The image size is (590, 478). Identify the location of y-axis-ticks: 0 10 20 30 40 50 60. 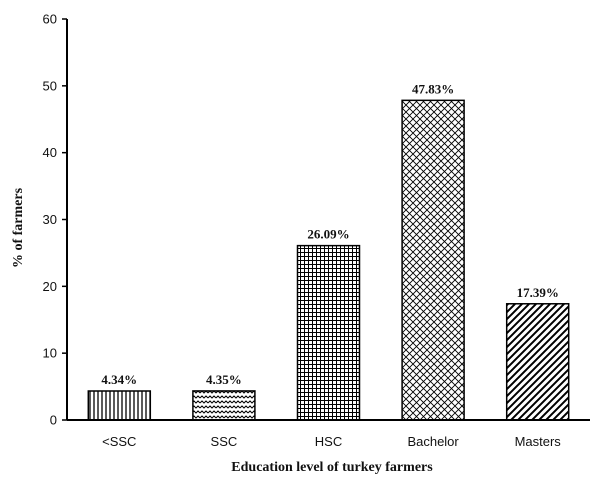
(55, 220).